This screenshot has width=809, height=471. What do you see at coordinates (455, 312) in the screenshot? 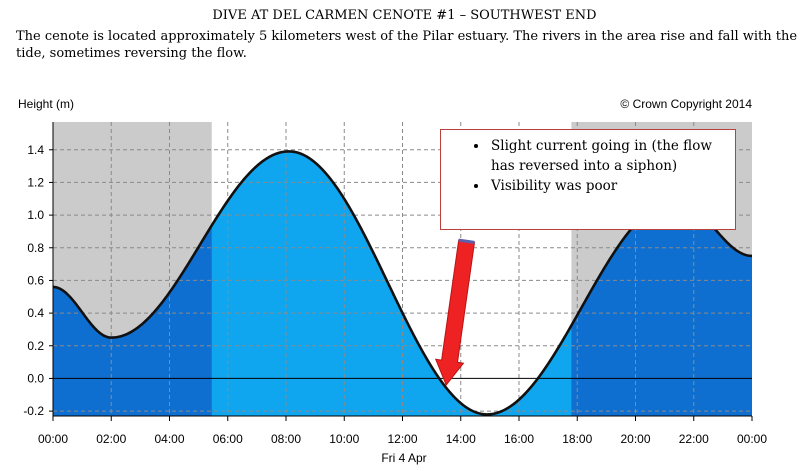
I see `annotation-arrow` at bounding box center [455, 312].